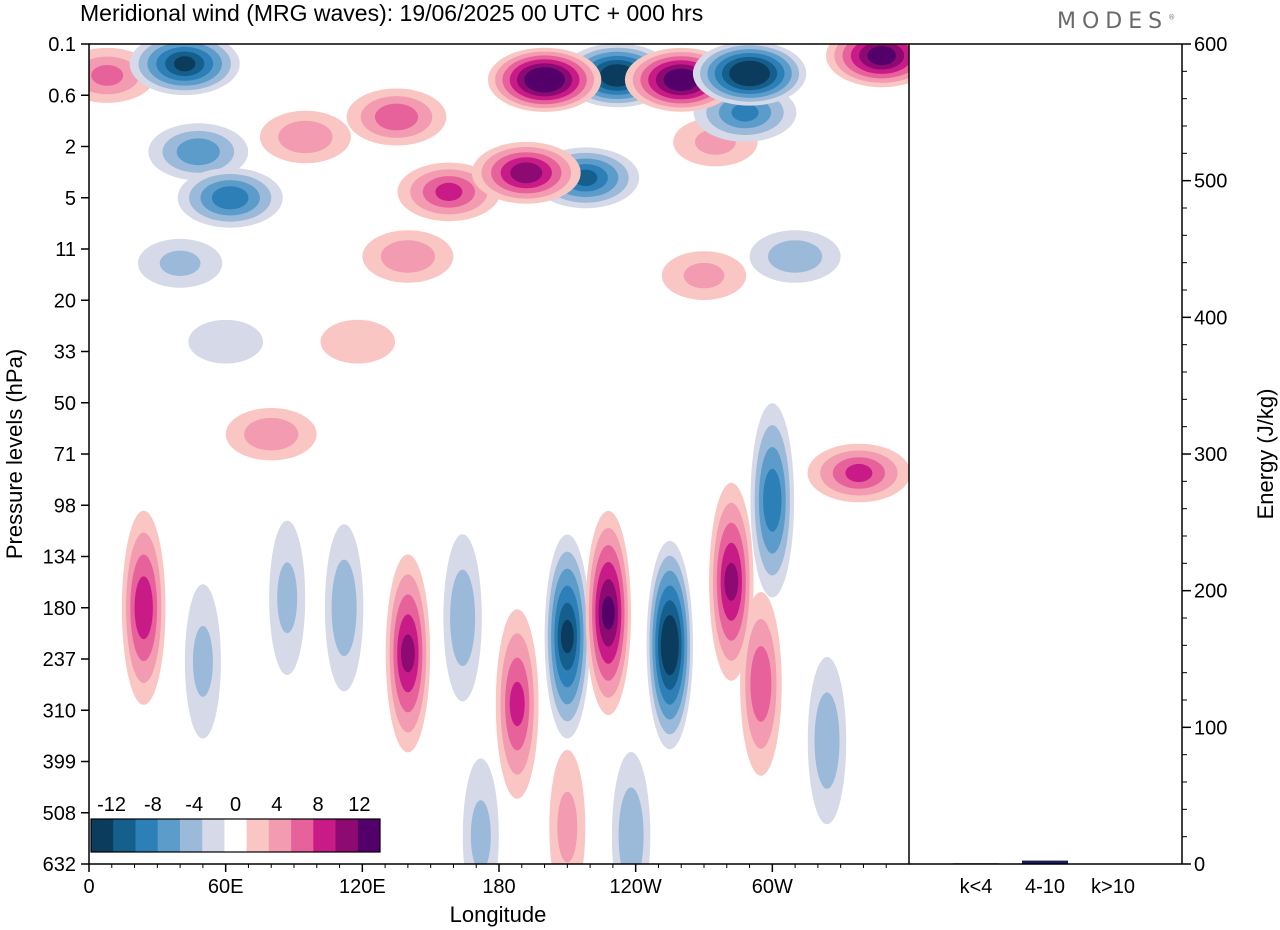 The width and height of the screenshot is (1280, 930). Describe the element at coordinates (62, 45) in the screenshot. I see `pressure-tick-label: 0.1` at that location.